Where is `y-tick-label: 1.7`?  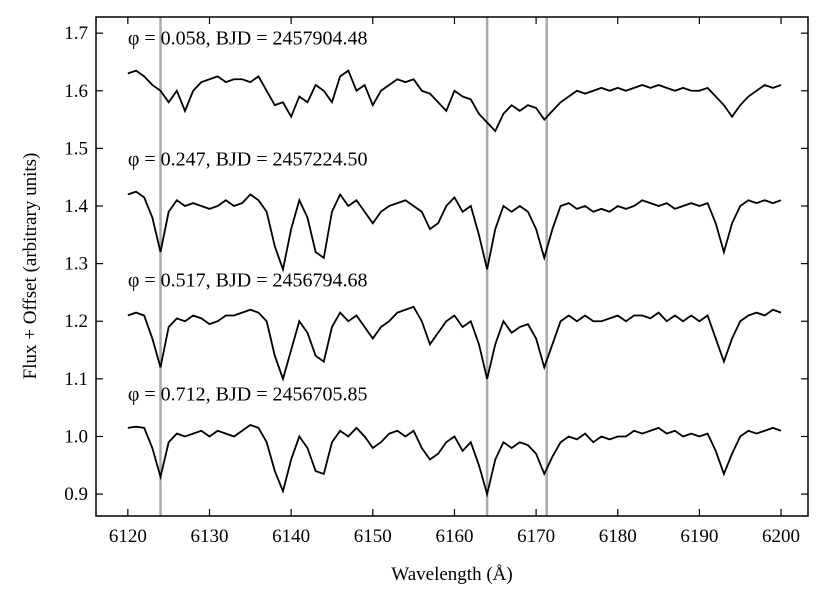 y-tick-label: 1.7 is located at coordinates (76, 33).